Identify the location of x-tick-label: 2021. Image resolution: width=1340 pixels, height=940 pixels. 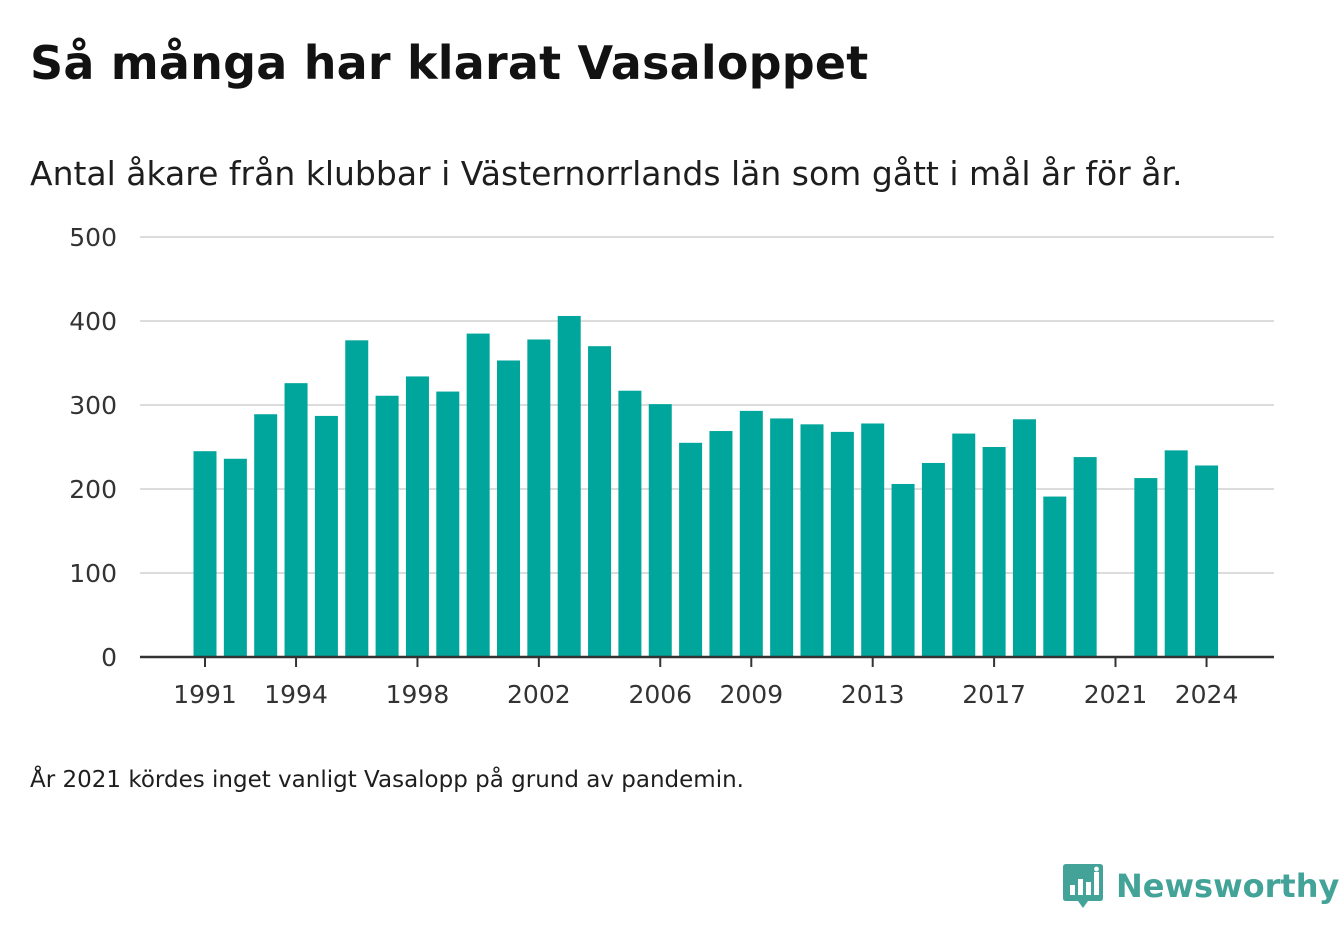
(1116, 694).